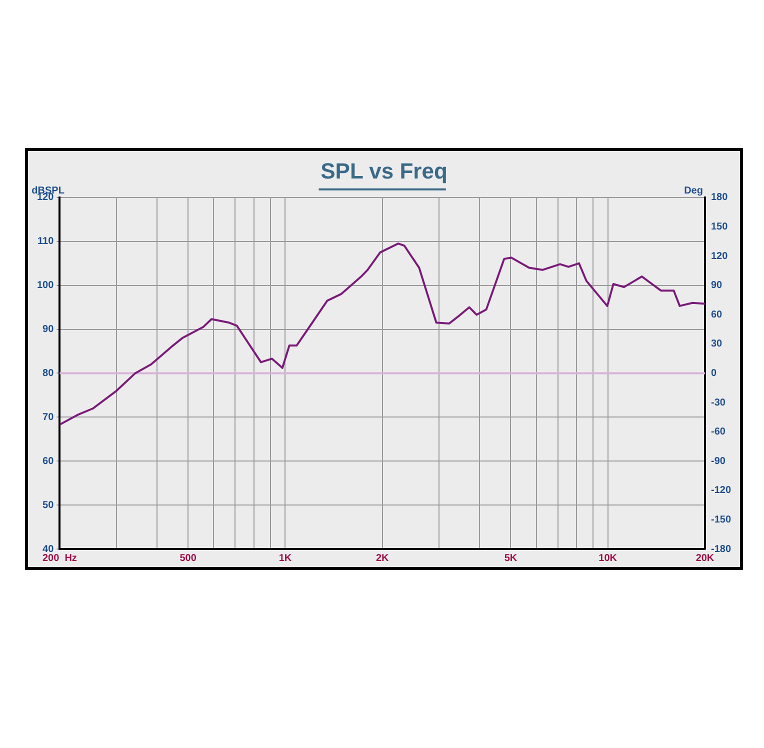 The image size is (764, 748). What do you see at coordinates (511, 558) in the screenshot?
I see `x-tick-label: 5K` at bounding box center [511, 558].